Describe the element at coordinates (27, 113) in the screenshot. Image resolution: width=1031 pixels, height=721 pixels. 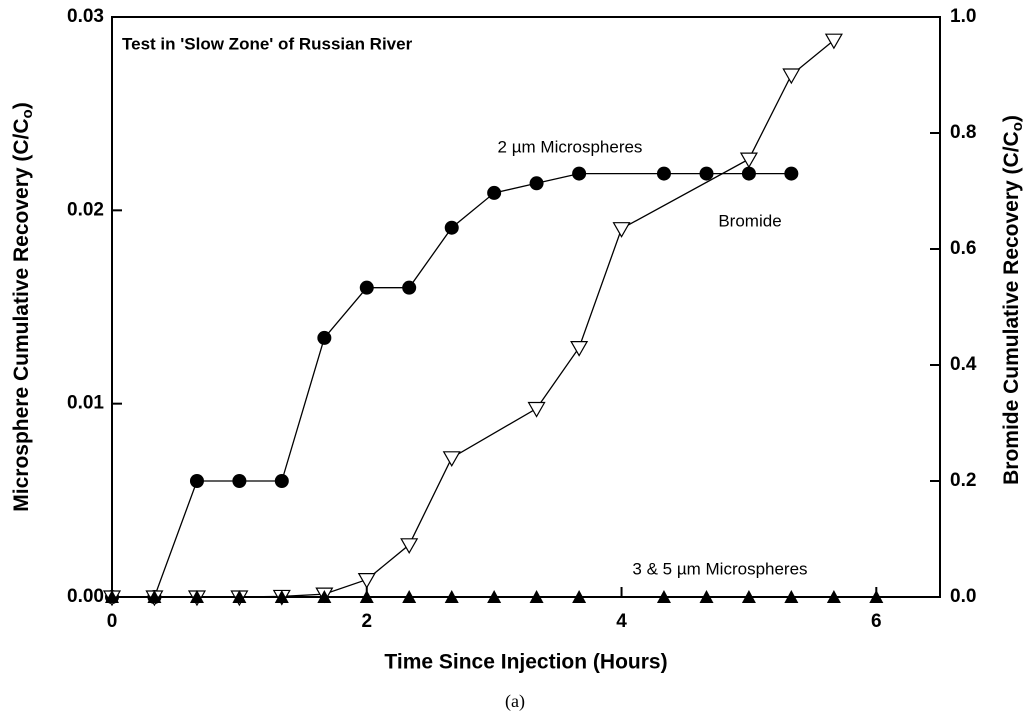
I see `y-axis-label-sub: o` at that location.